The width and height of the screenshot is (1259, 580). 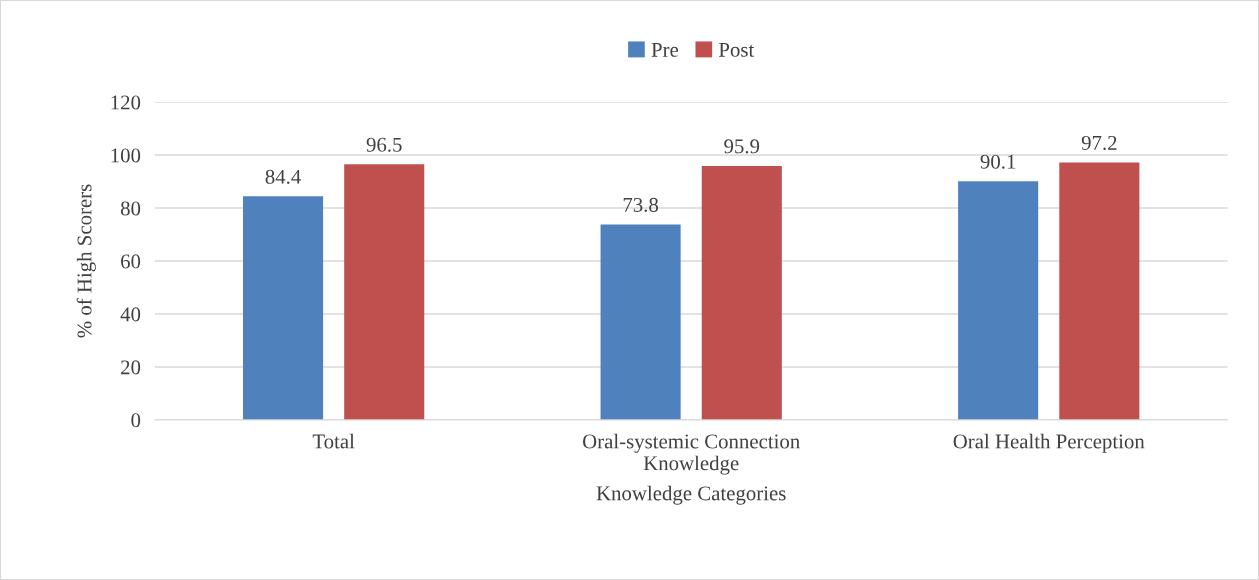 What do you see at coordinates (283, 176) in the screenshot?
I see `data-label: 84.4` at bounding box center [283, 176].